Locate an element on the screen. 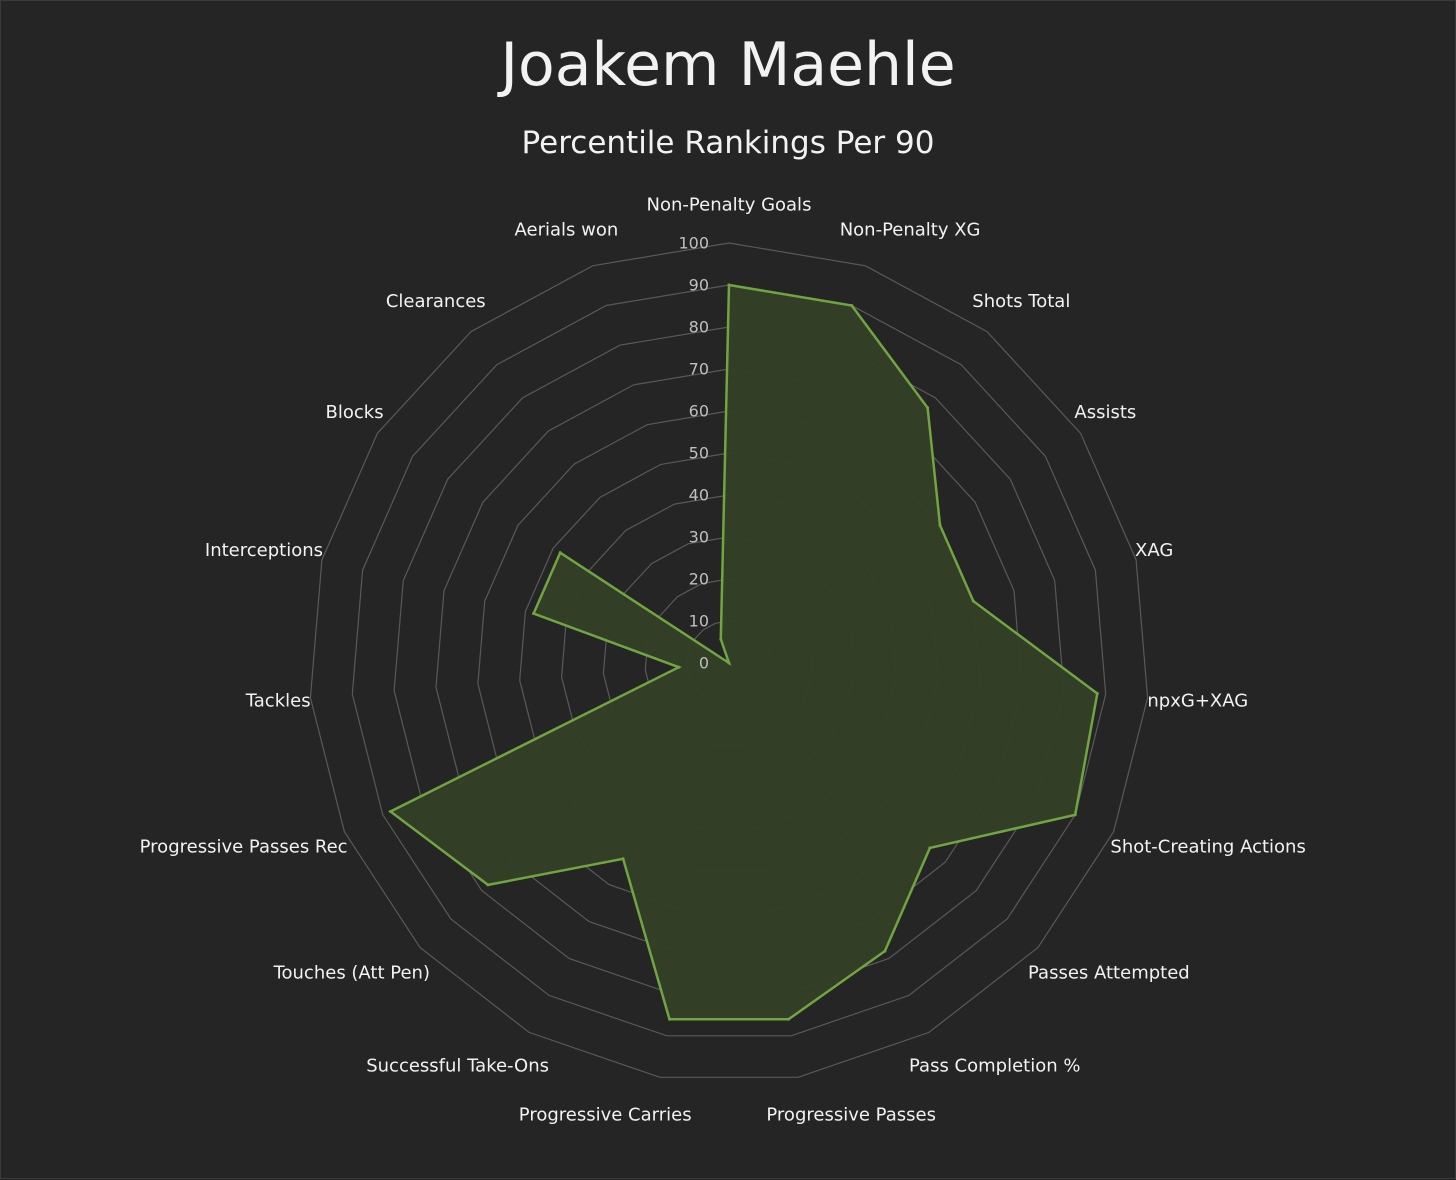 This screenshot has width=1456, height=1180. category-label-10: Progressive Carries is located at coordinates (605, 1114).